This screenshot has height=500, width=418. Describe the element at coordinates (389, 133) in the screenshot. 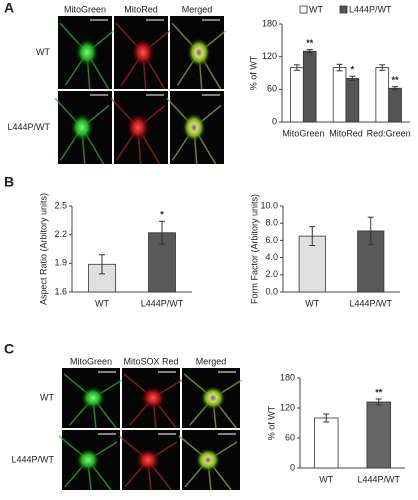

I see `x-tick-label: Red:Green` at that location.